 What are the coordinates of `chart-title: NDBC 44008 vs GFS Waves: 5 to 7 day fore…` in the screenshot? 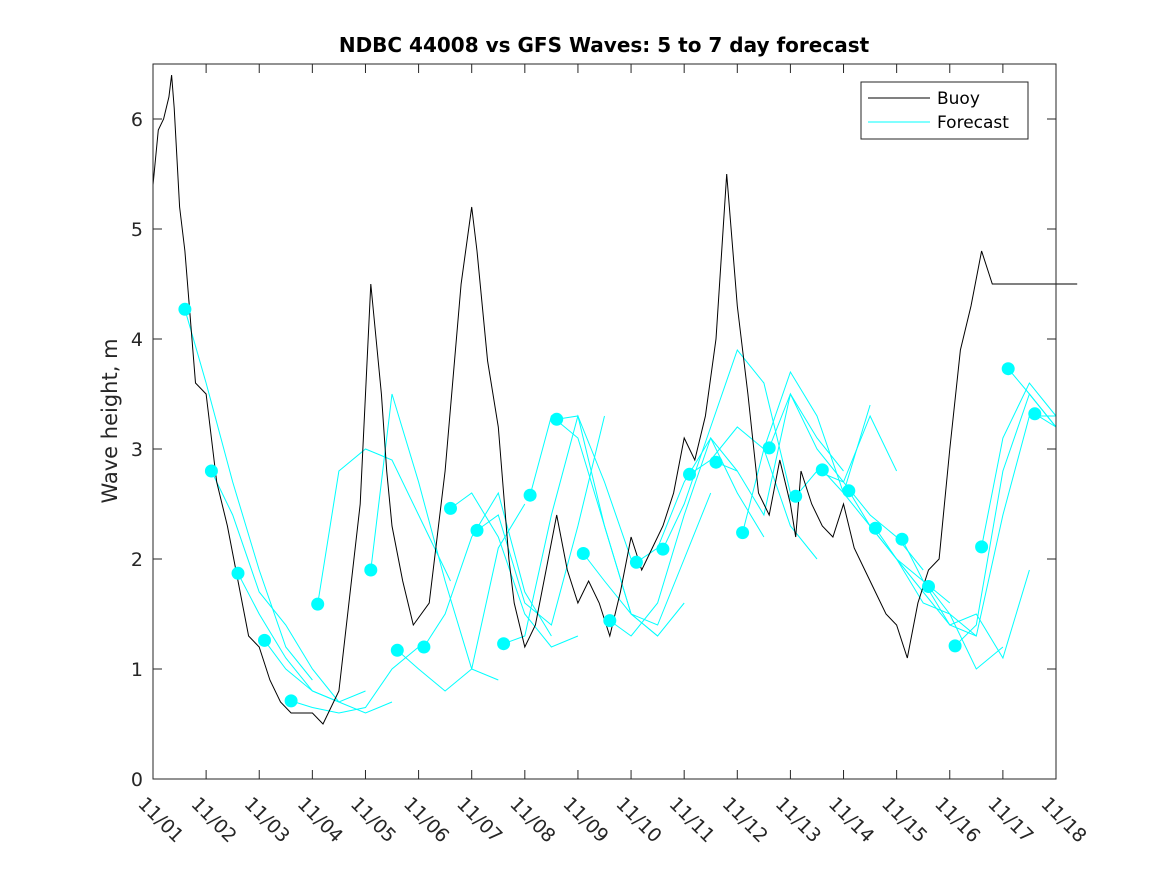 It's located at (604, 45).